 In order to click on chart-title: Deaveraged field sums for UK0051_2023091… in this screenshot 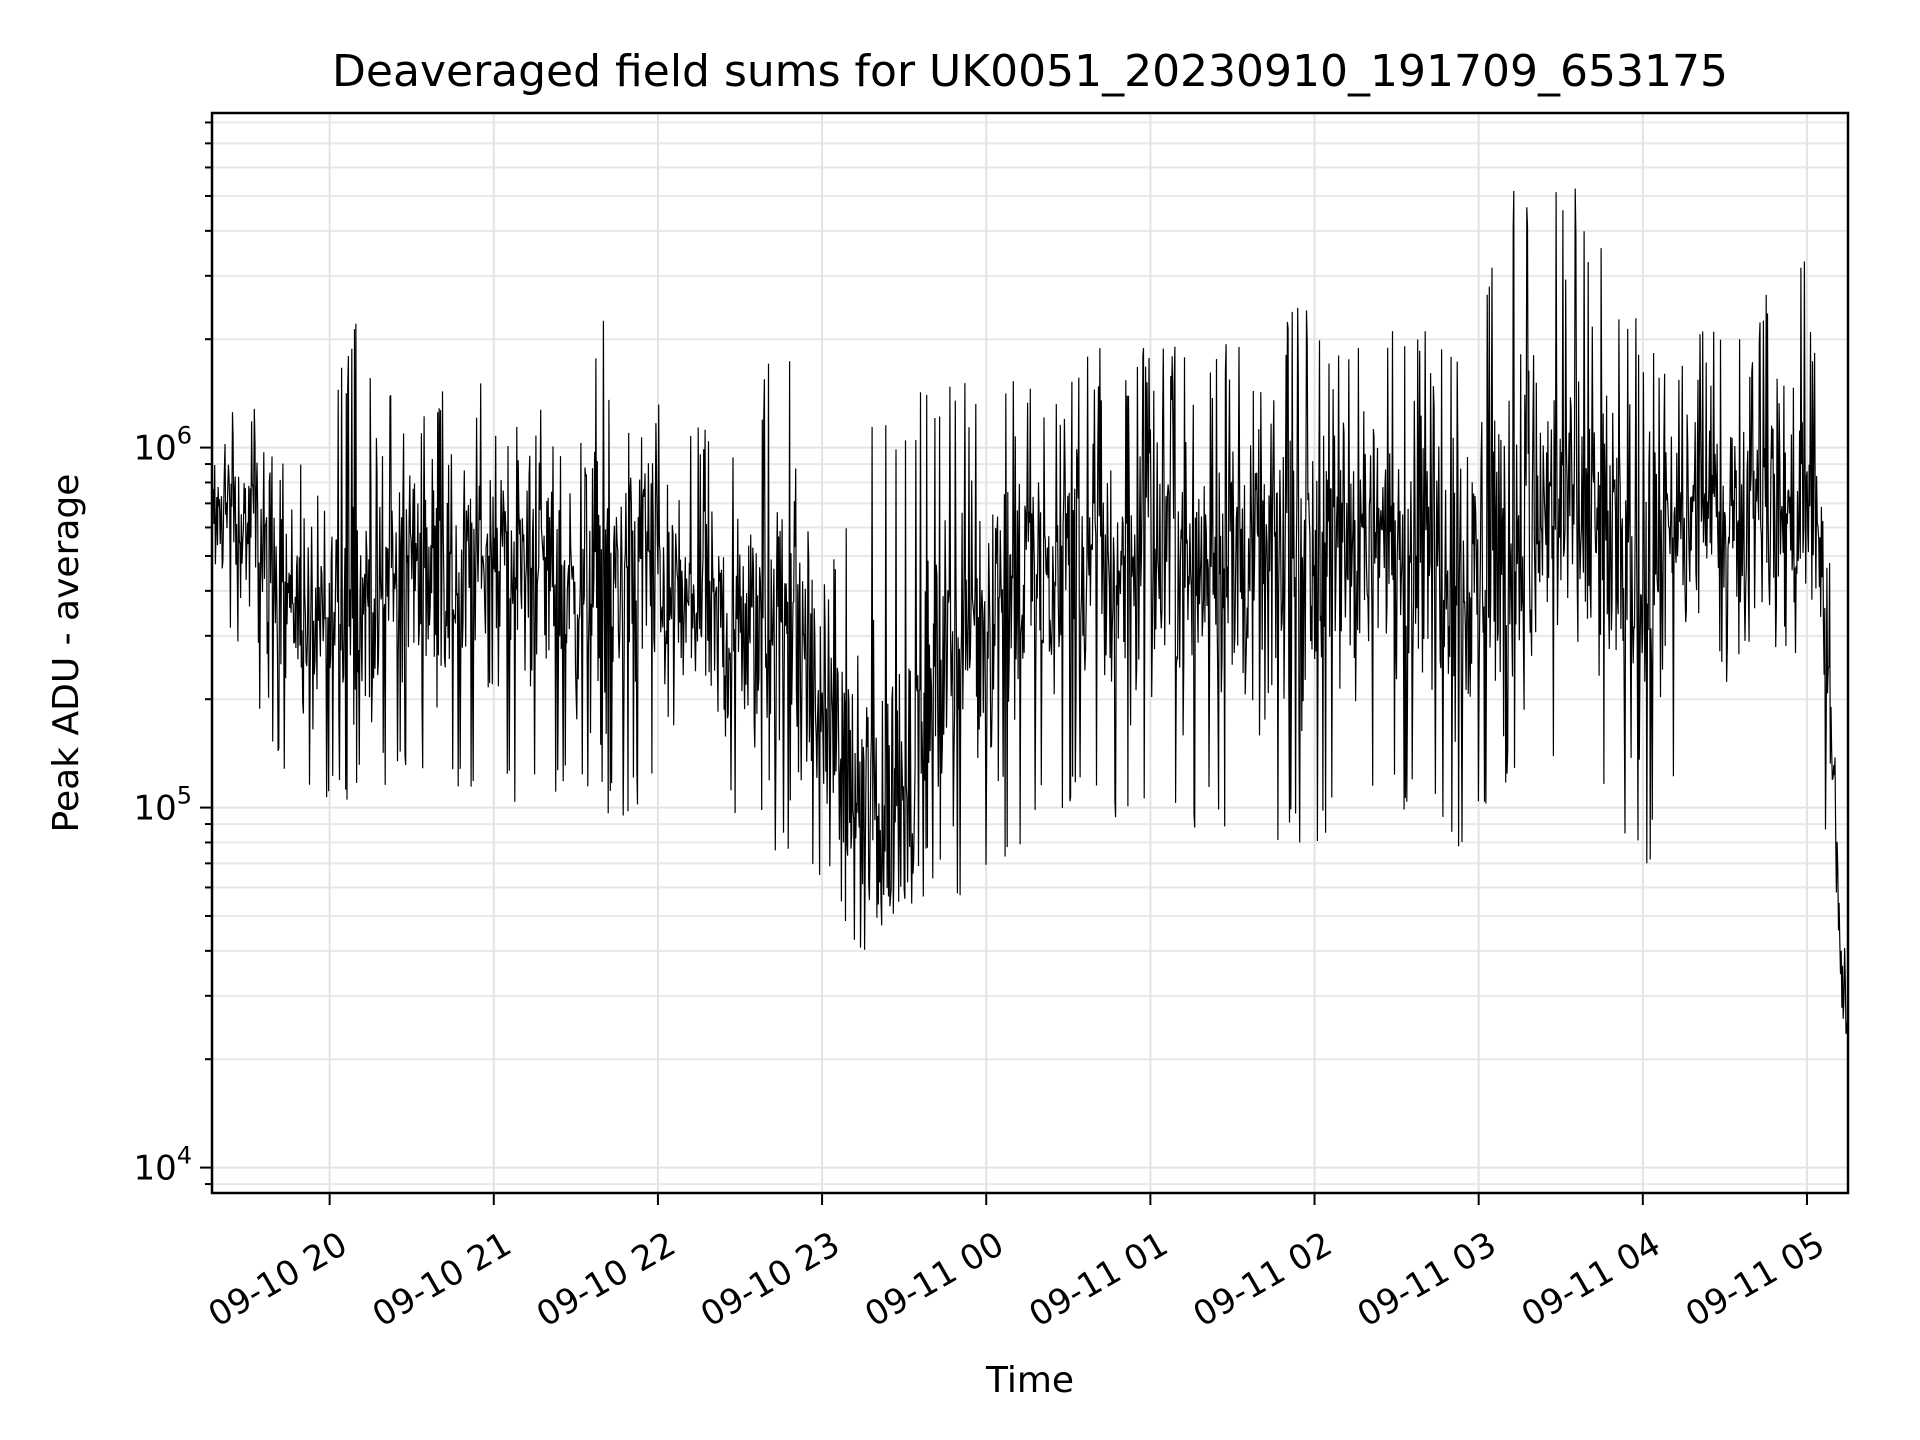, I will do `click(1030, 71)`.